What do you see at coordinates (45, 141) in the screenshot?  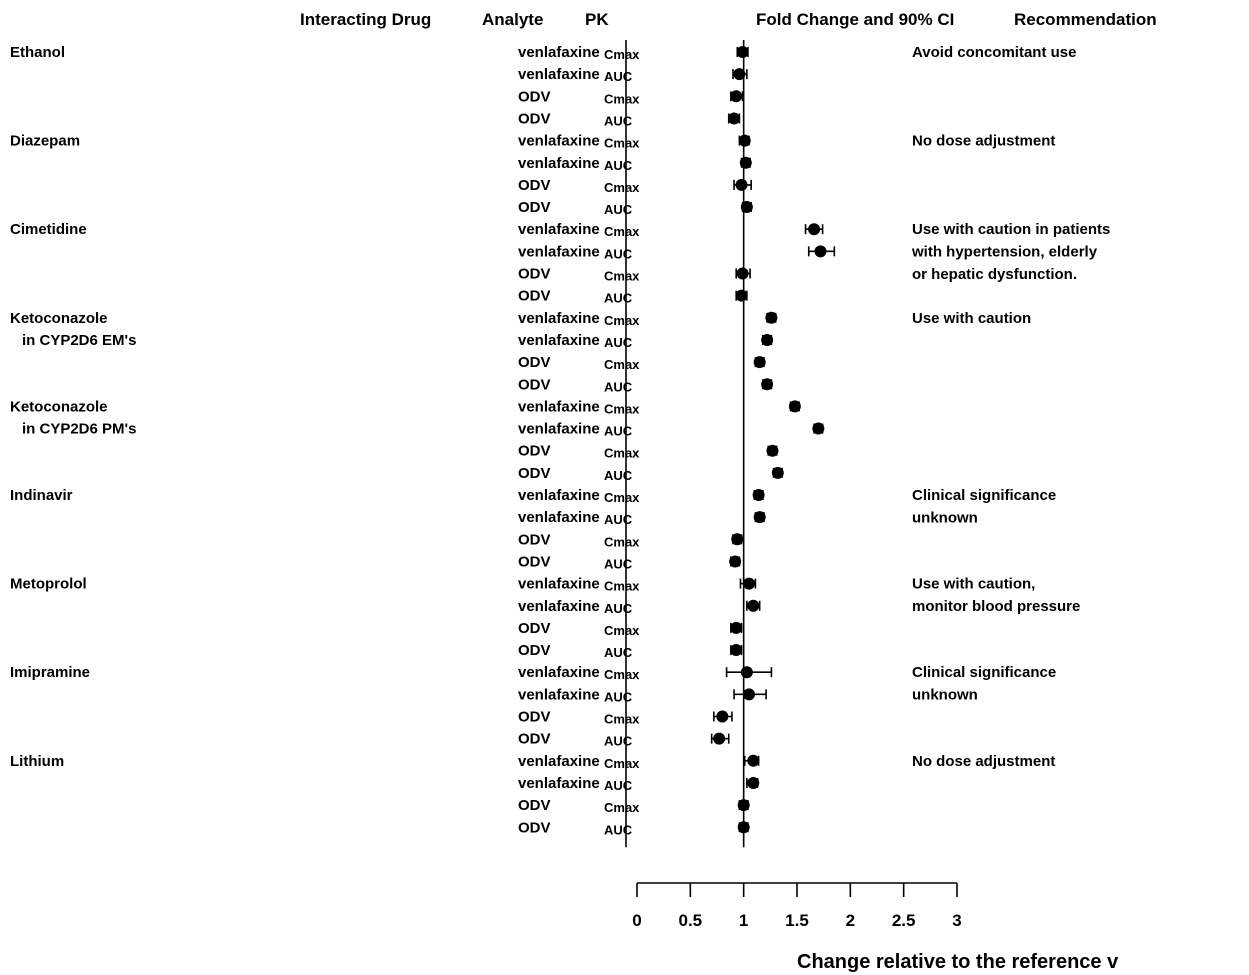 I see `drug-label: Diazepam` at bounding box center [45, 141].